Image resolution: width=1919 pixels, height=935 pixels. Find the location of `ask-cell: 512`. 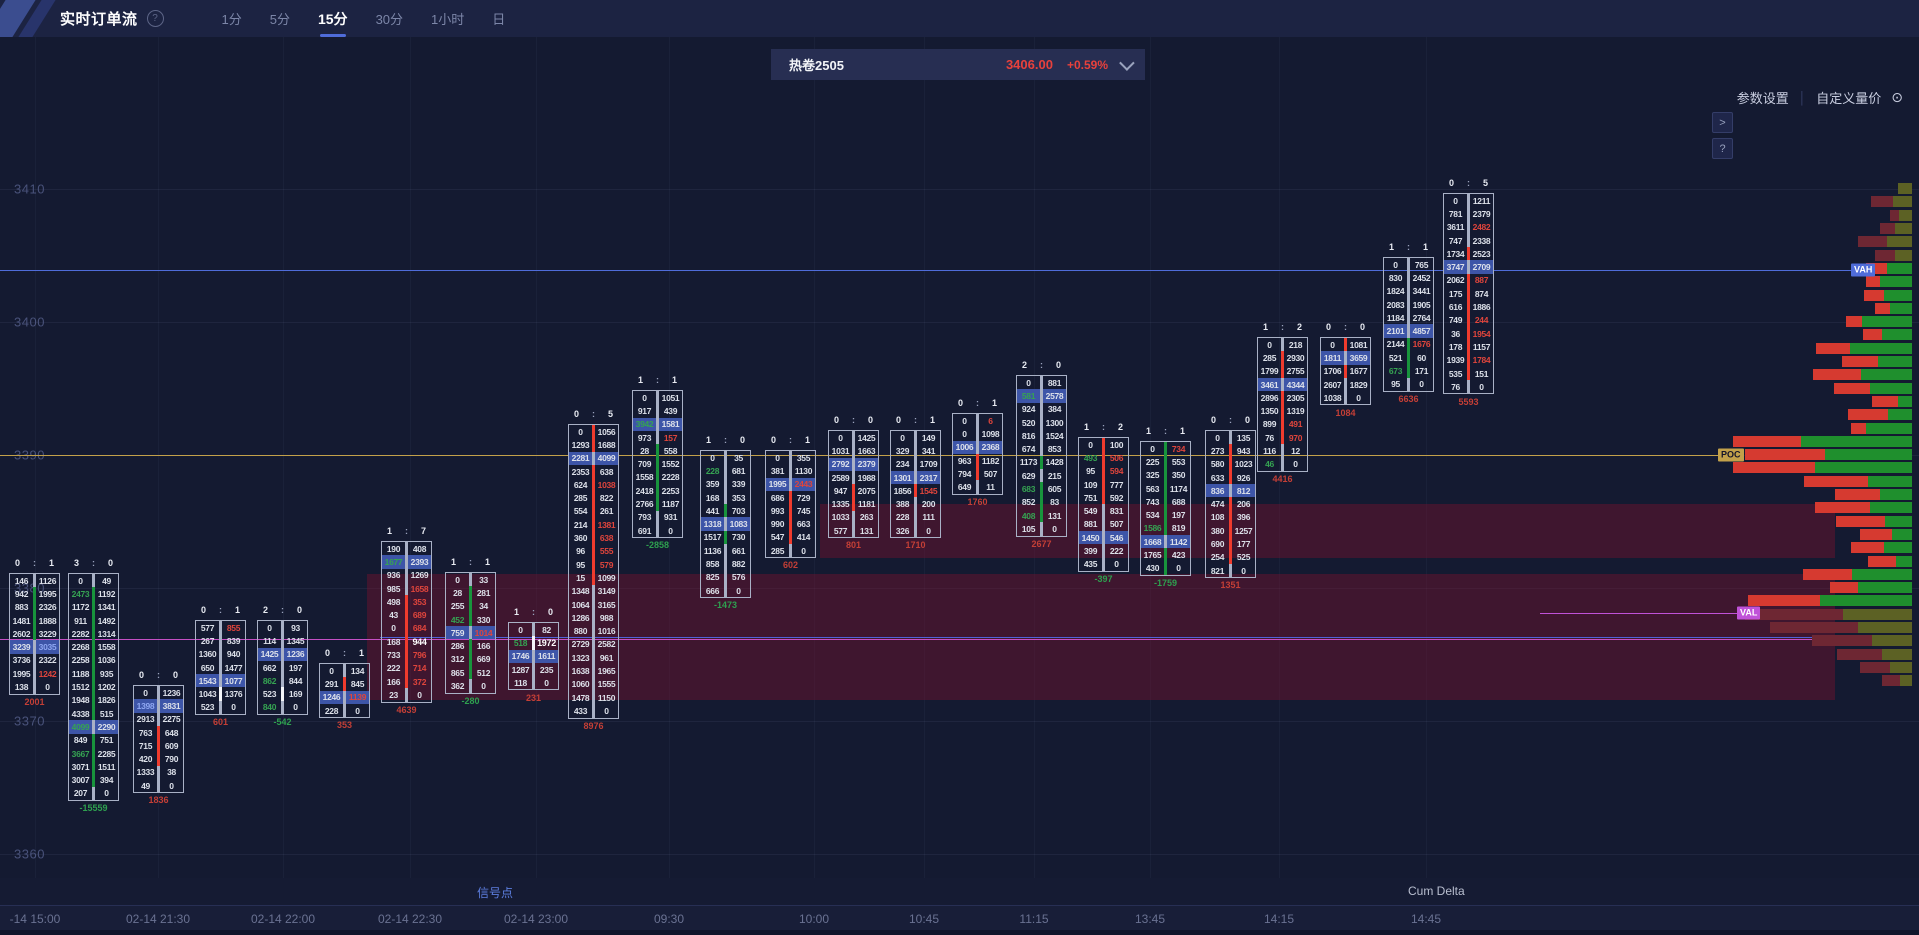

ask-cell: 512 is located at coordinates (483, 672).